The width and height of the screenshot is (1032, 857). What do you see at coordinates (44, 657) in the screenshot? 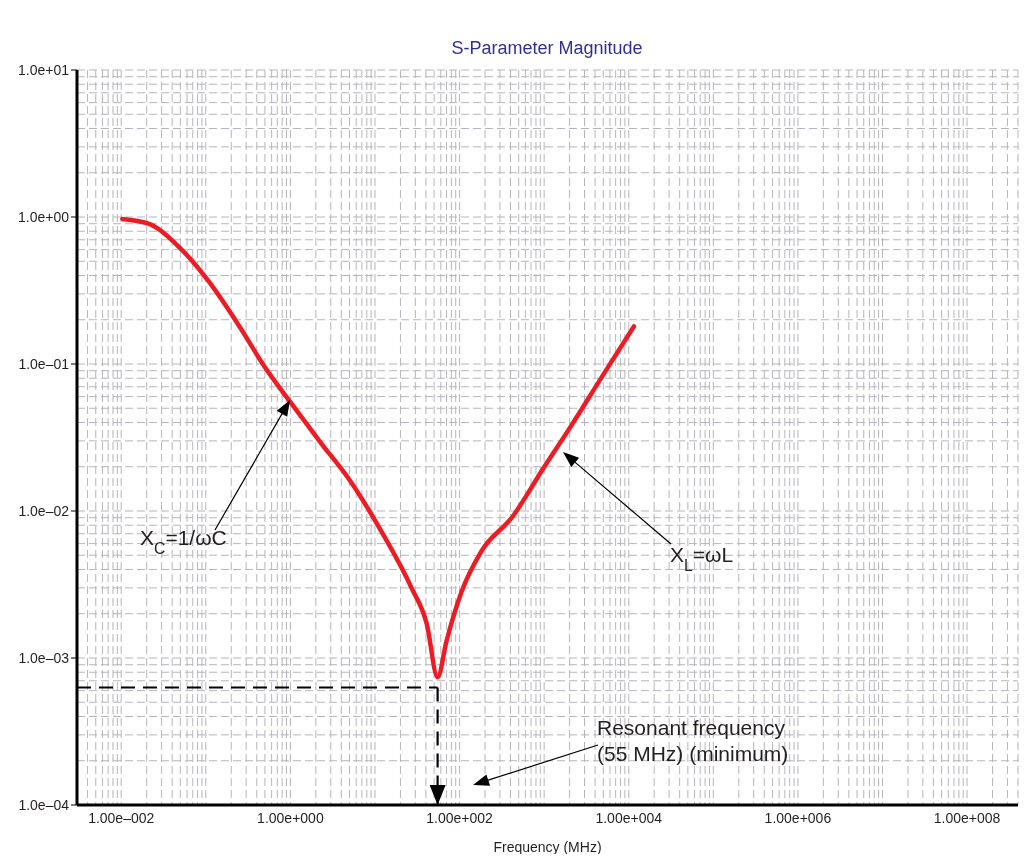
I see `y-tick-label: 1.0e–03` at bounding box center [44, 657].